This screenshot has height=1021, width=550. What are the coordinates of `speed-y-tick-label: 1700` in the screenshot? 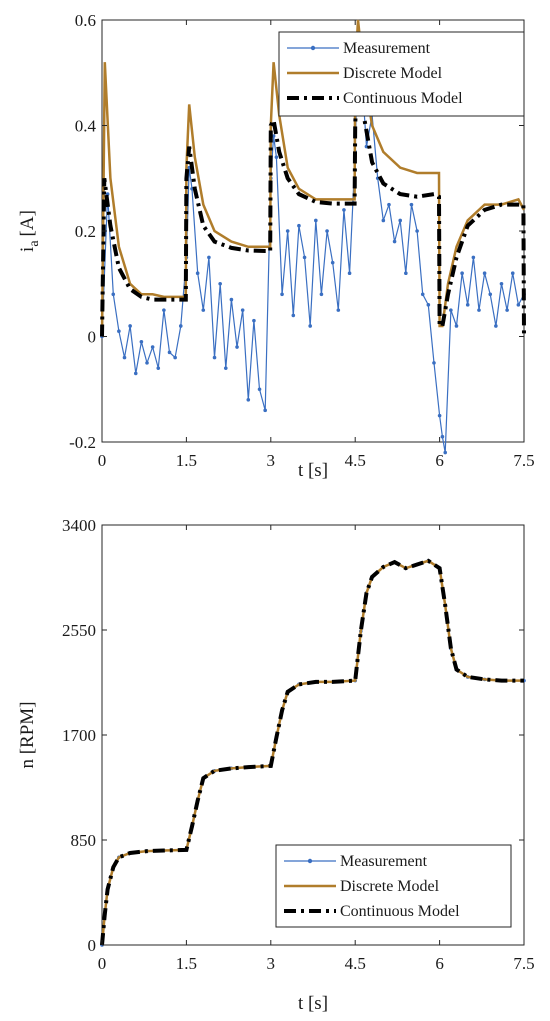 It's located at (79, 735).